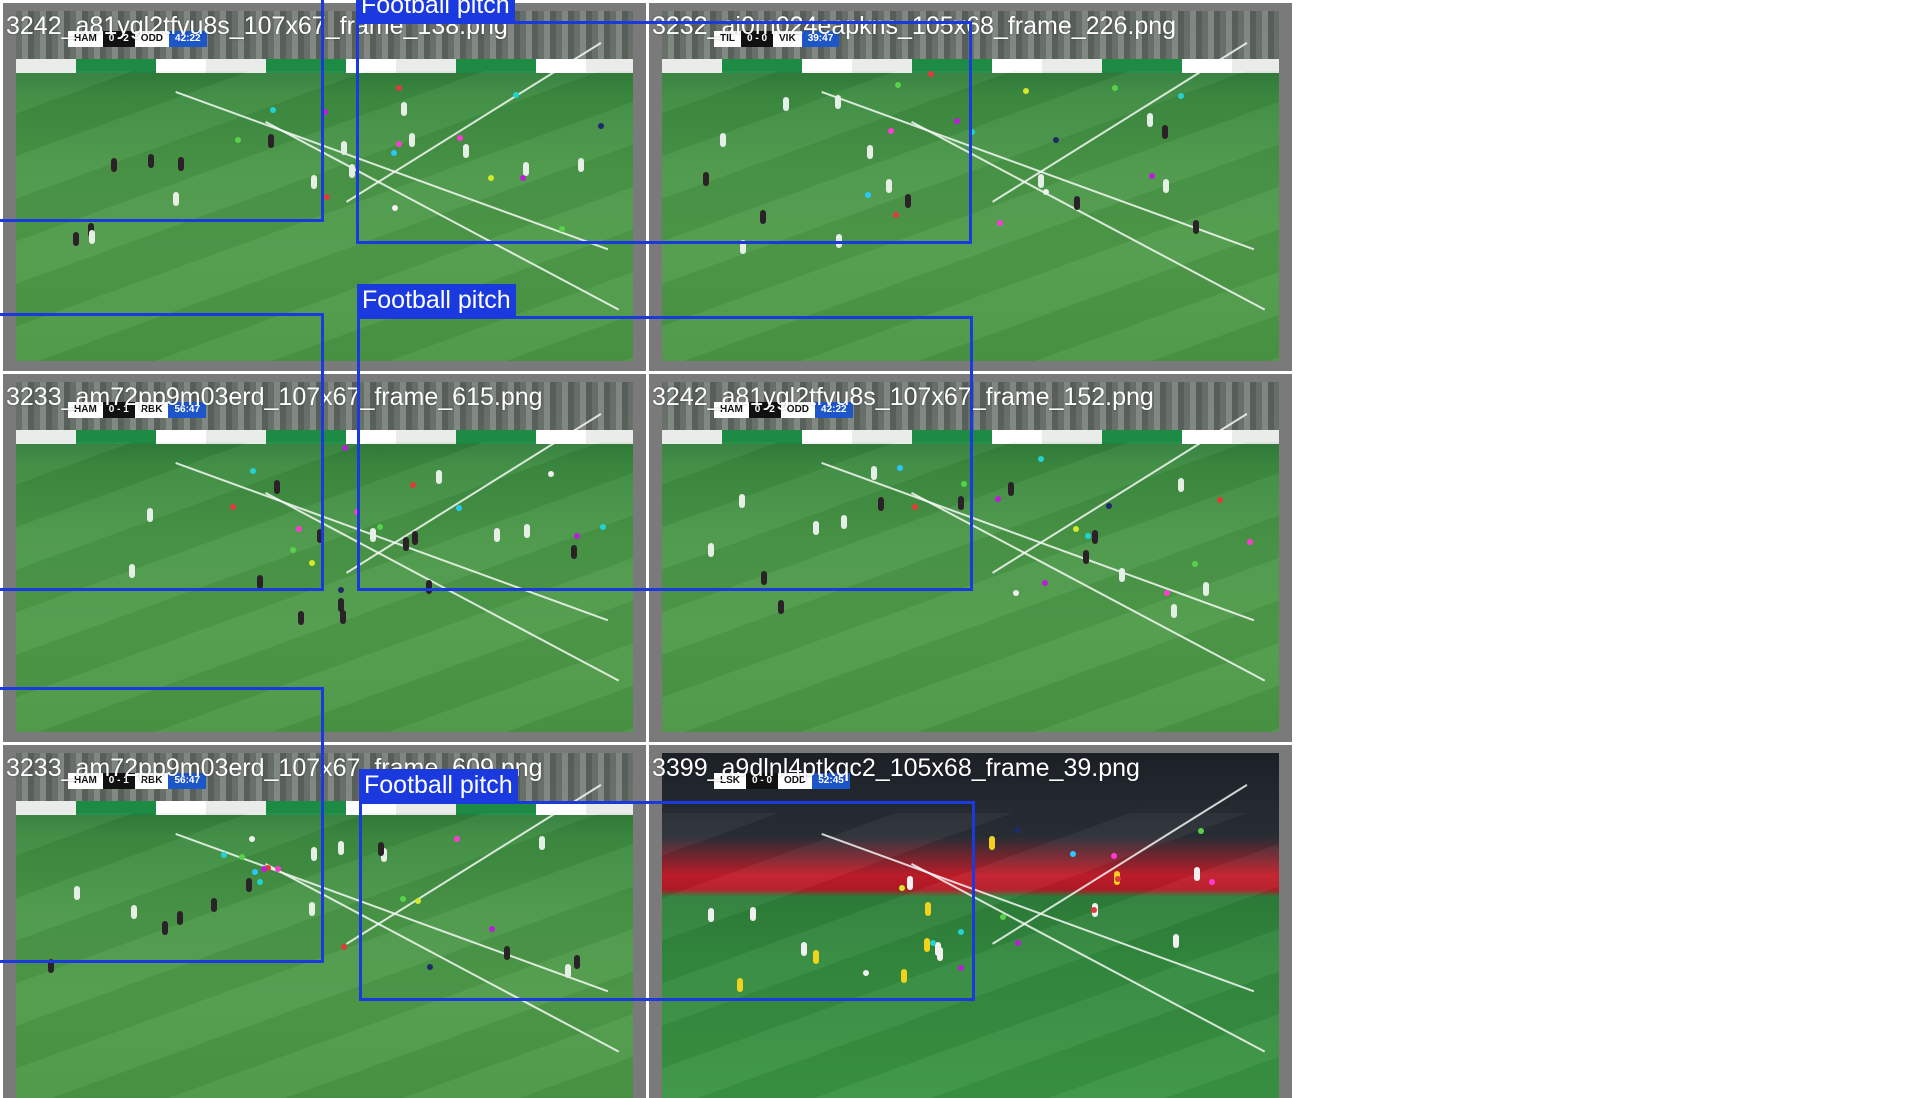 Image resolution: width=1920 pixels, height=1098 pixels. Describe the element at coordinates (787, 39) in the screenshot. I see `scorebug-away: VIK` at that location.